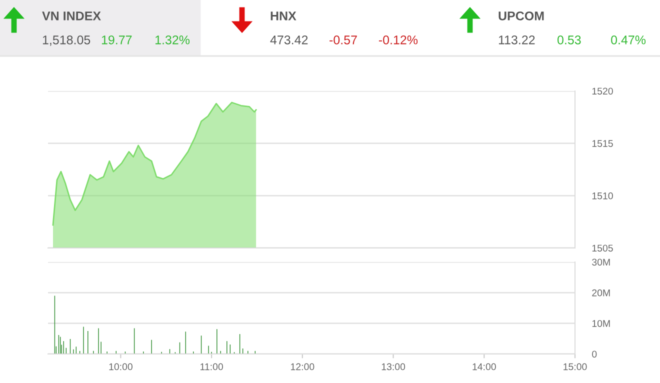  I want to click on text: 473.42, so click(289, 40).